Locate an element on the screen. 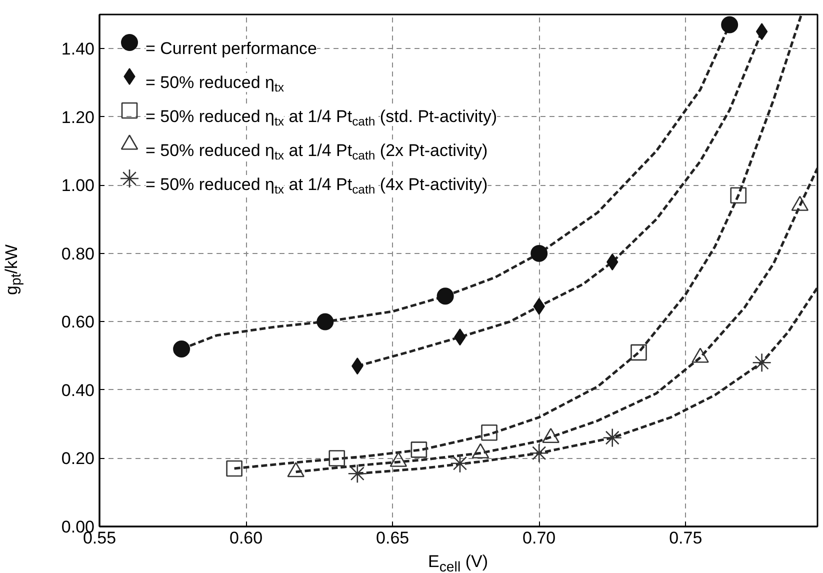  y-tick-label: 0.20 is located at coordinates (78, 458).